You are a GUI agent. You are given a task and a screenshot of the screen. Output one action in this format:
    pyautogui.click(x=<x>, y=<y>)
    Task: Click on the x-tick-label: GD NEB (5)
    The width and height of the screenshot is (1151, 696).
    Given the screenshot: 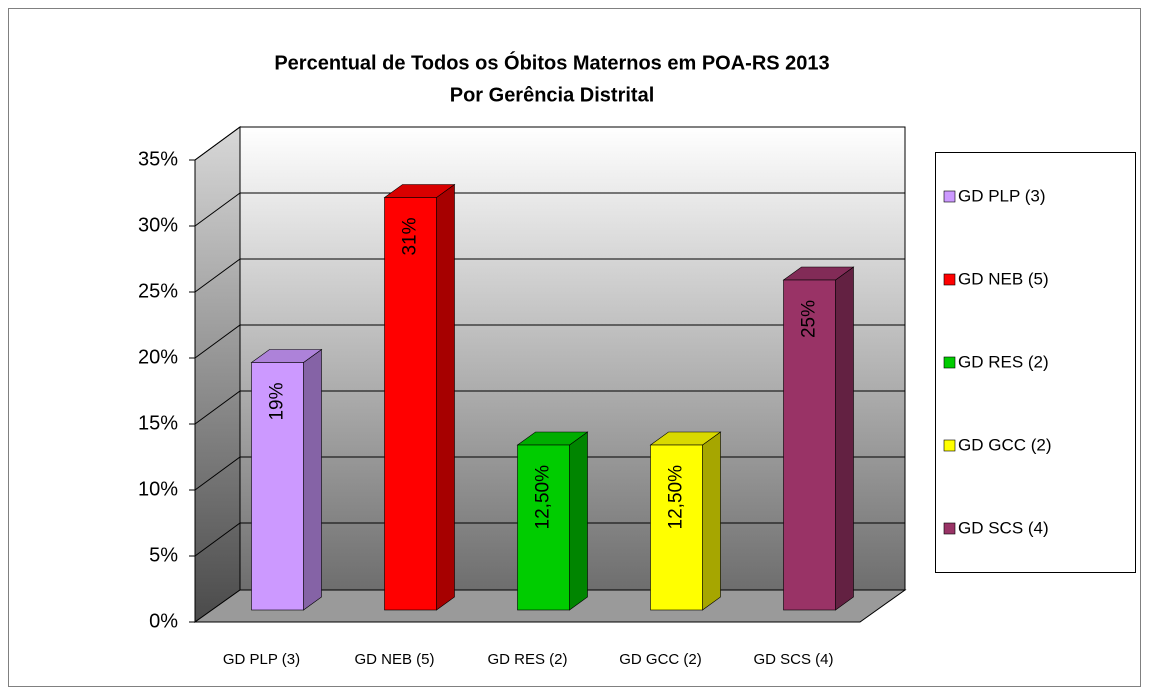 What is the action you would take?
    pyautogui.click(x=394, y=659)
    